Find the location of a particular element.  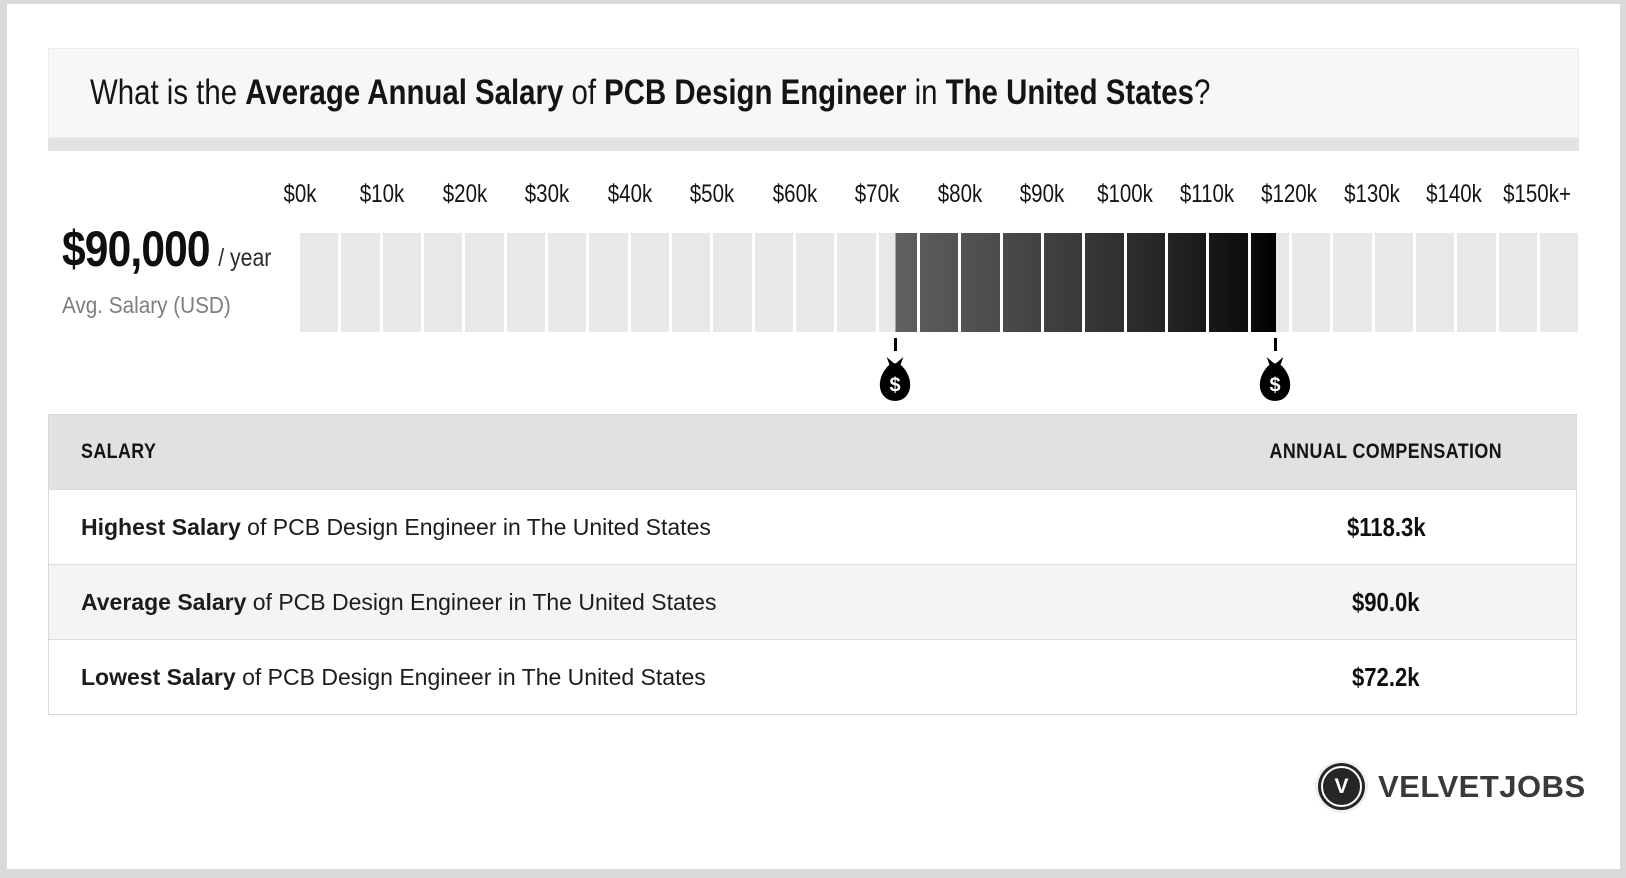

page-title-bold-run: The United States is located at coordinates (1069, 92).